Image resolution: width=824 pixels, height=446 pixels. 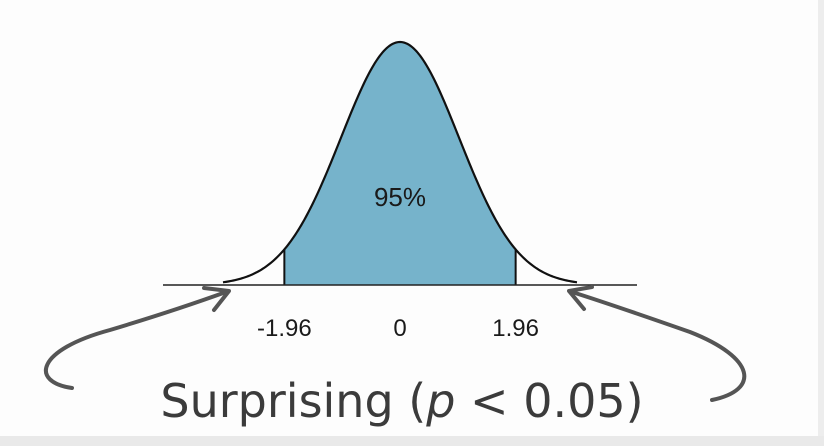 I want to click on tick-label: -1.96, so click(x=284, y=328).